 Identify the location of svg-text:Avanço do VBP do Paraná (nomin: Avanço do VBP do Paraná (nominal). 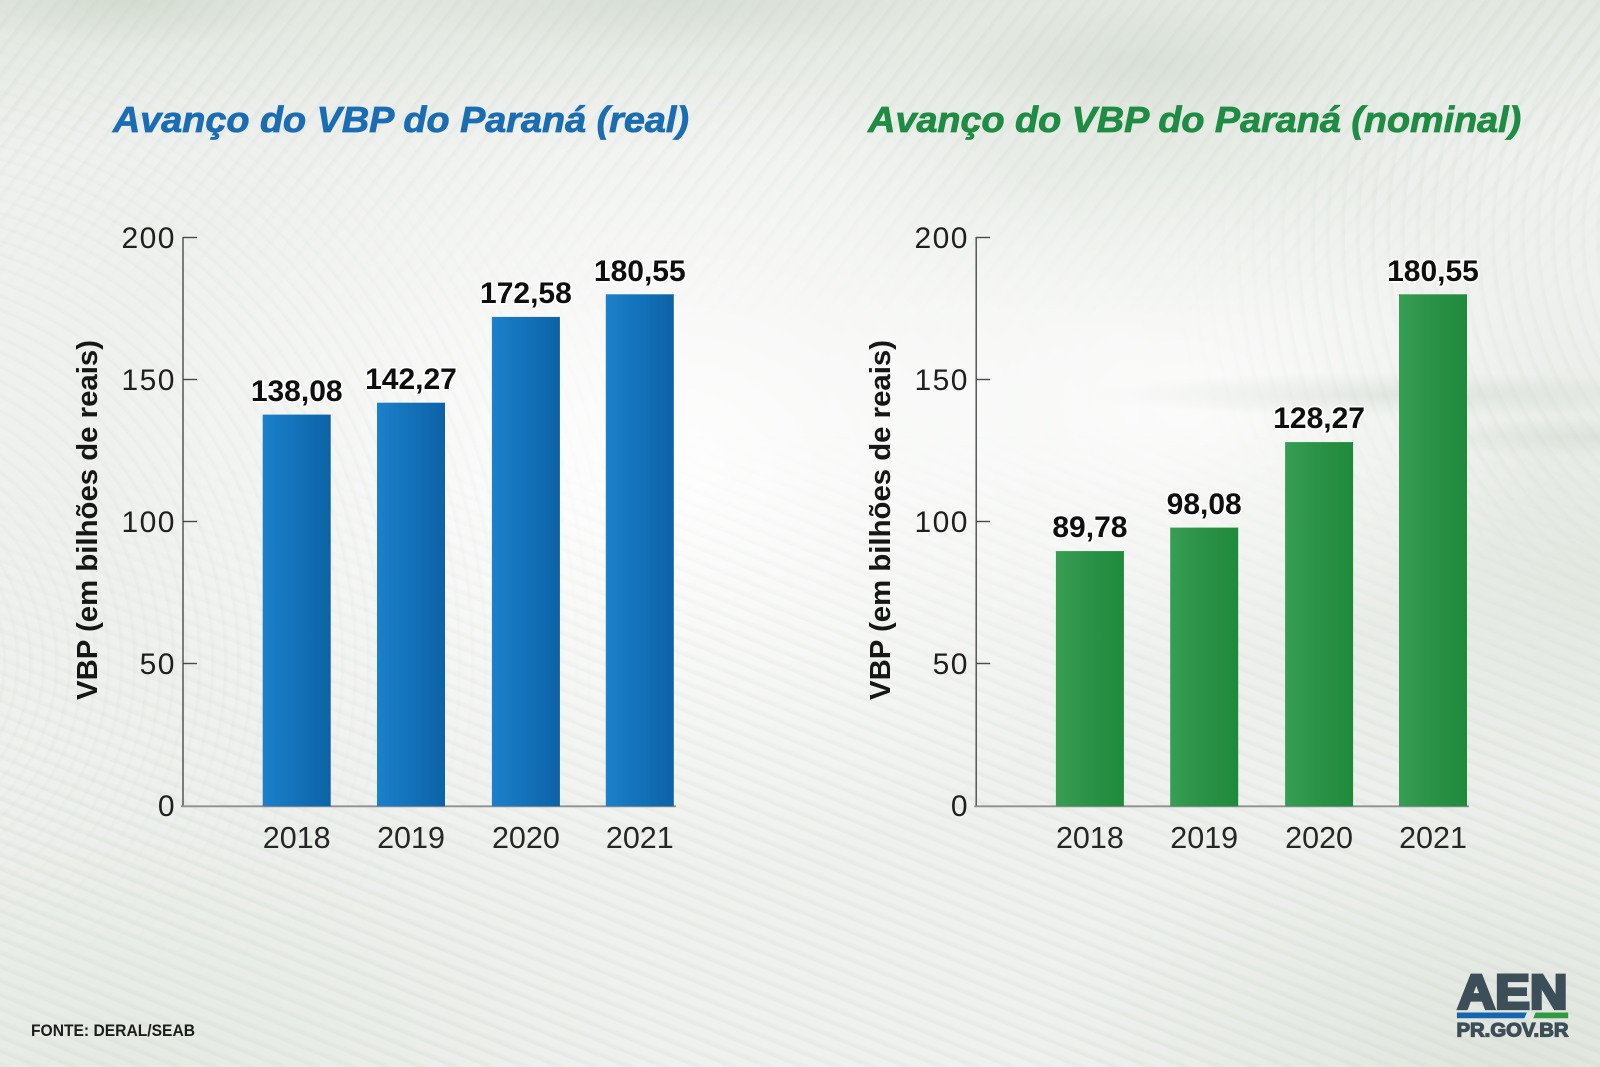
(1194, 119).